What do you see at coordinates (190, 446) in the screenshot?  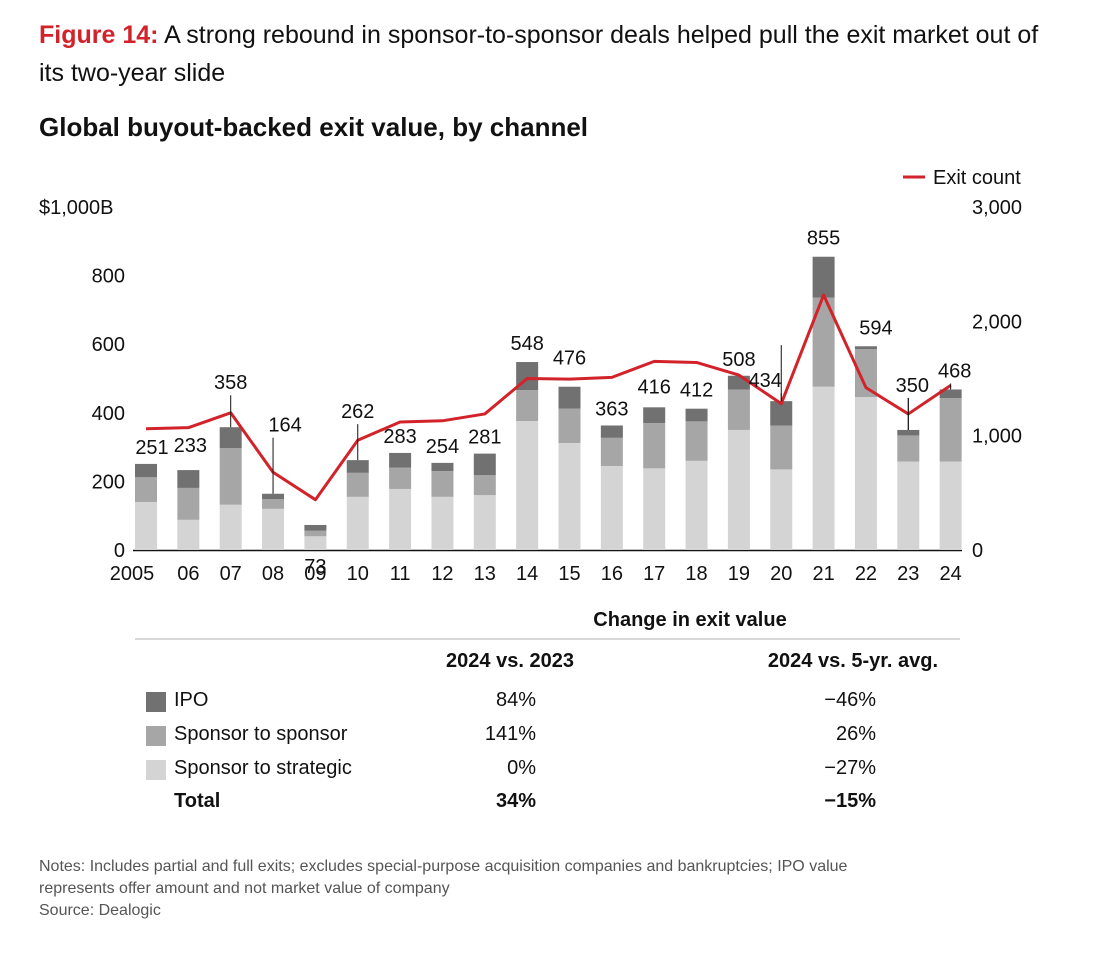 I see `bar-total-label: 233` at bounding box center [190, 446].